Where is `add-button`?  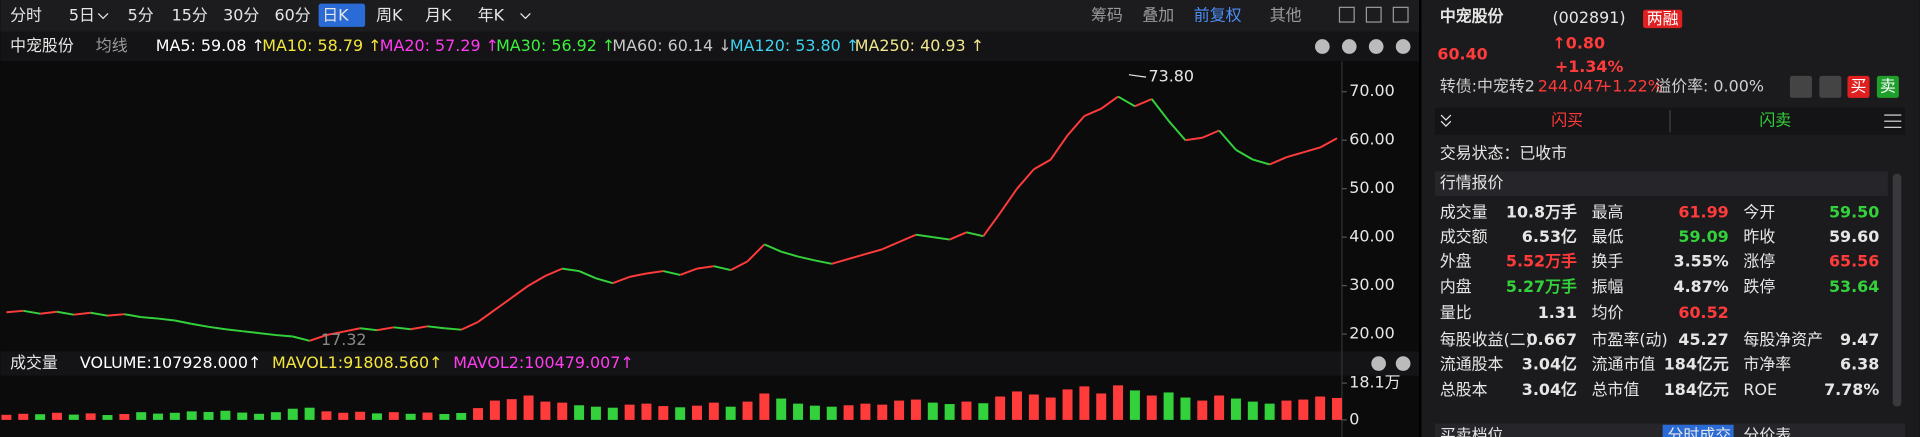
add-button is located at coordinates (1800, 86).